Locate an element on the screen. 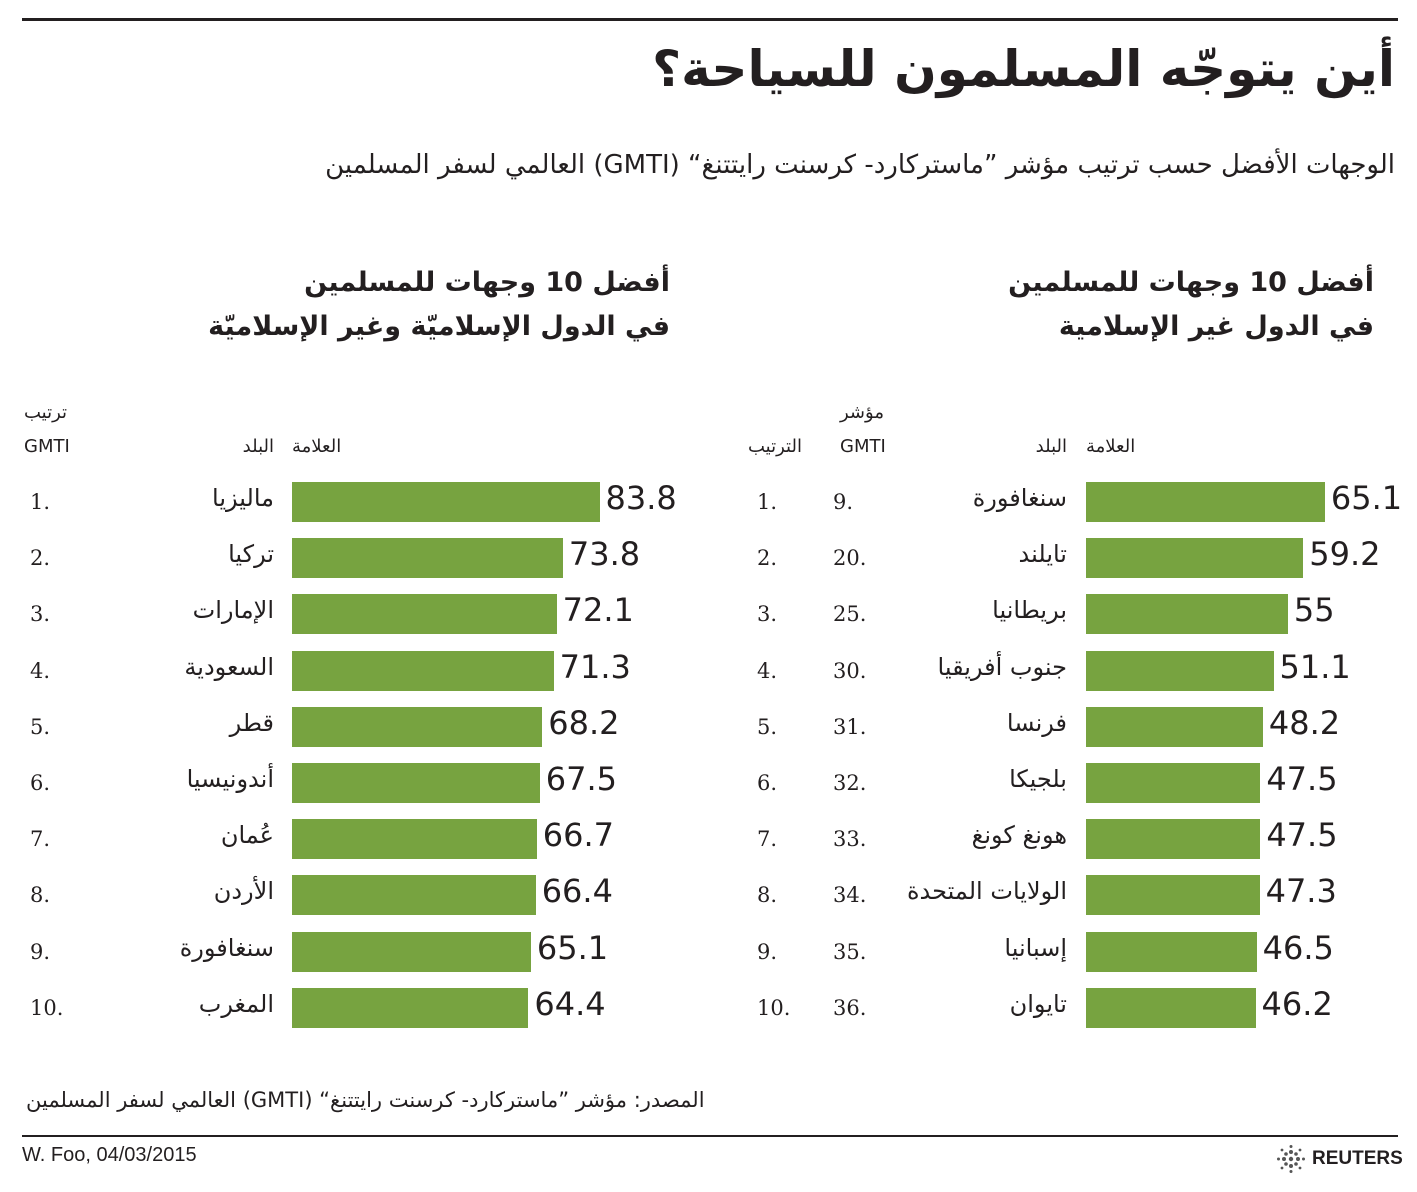 Image resolution: width=1417 pixels, height=1192 pixels. left-value-label: 83.8 is located at coordinates (641, 498).